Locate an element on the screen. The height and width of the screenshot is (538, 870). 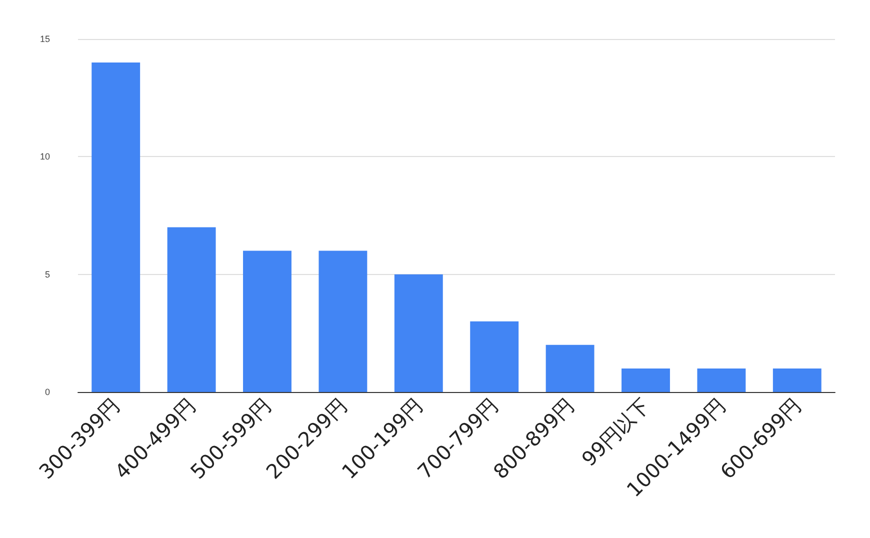
y-tick-label: 5 is located at coordinates (47, 274).